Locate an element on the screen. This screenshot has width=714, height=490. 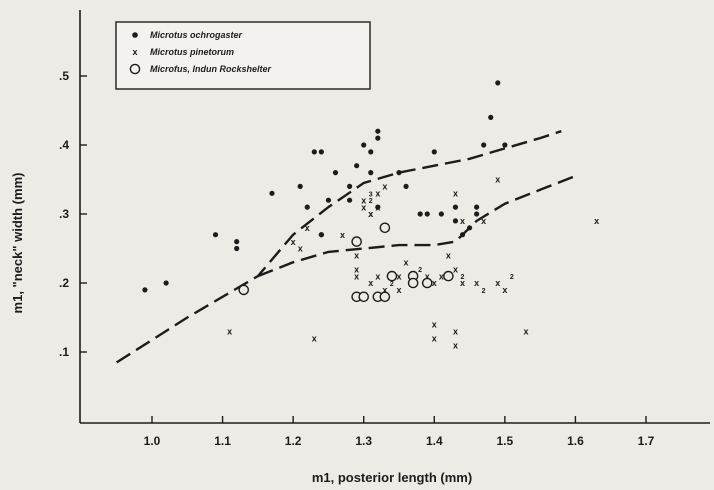
x-tick-label: 1.0 is located at coordinates (152, 441).